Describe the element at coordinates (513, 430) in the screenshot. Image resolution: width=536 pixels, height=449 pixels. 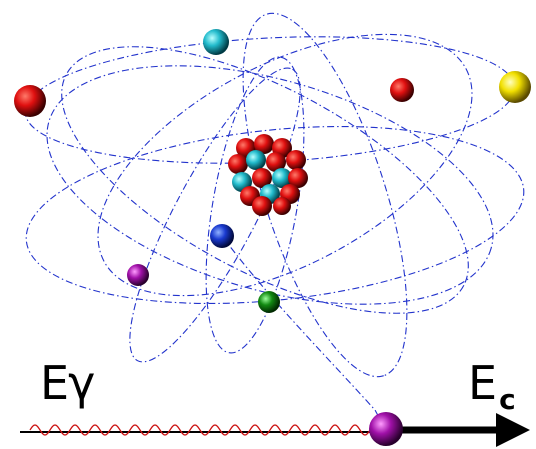
I see `velocity-arrow-head` at that location.